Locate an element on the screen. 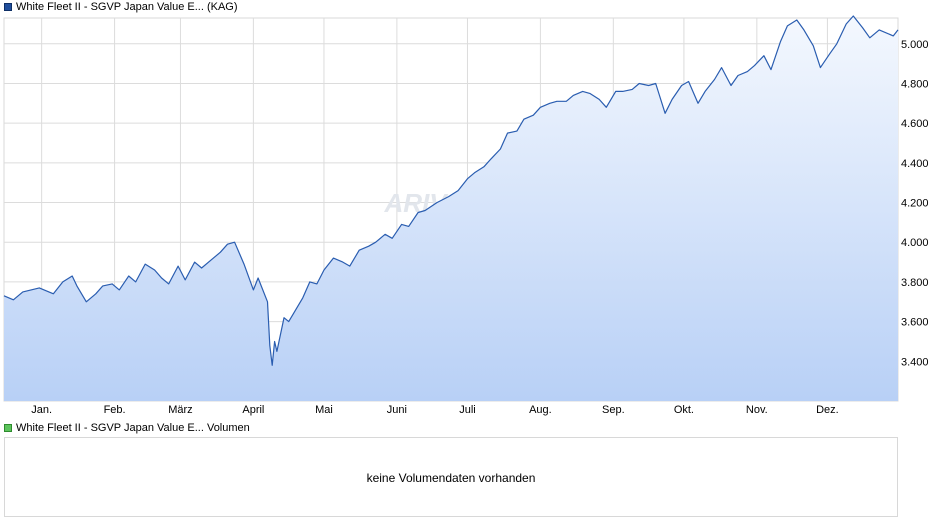  y-tick-label: 3.400 is located at coordinates (915, 362).